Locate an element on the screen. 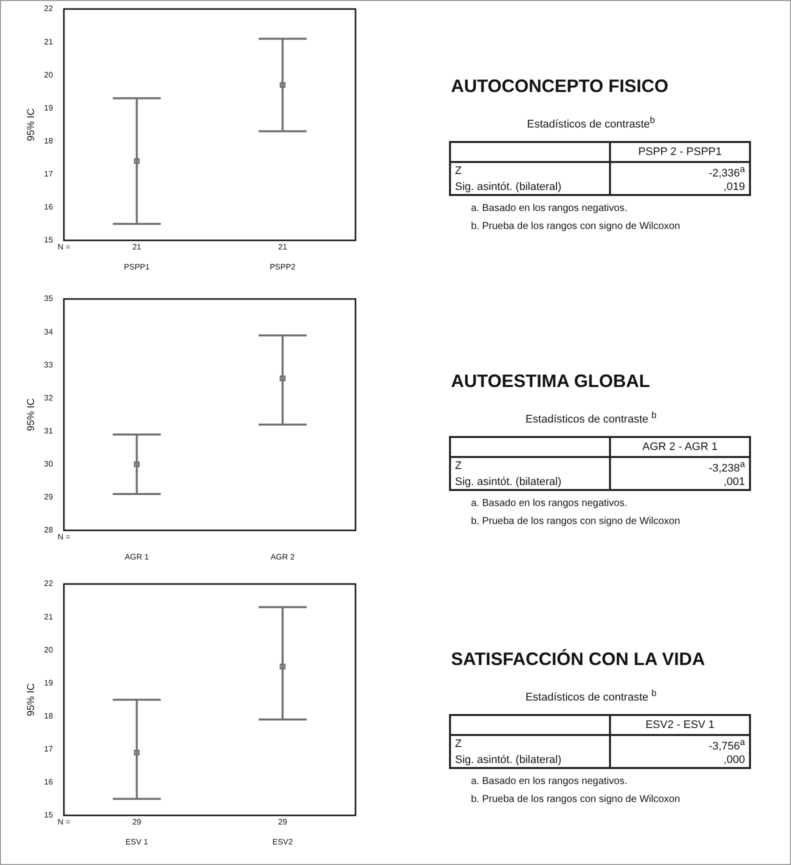 The width and height of the screenshot is (791, 865). y-tick-label: 32 is located at coordinates (49, 397).